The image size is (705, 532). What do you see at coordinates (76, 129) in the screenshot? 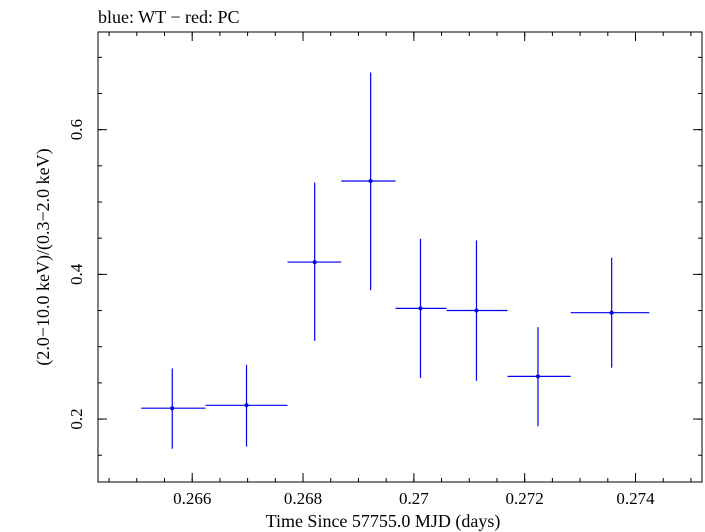
I see `y-tick-label: 0.6` at bounding box center [76, 129].